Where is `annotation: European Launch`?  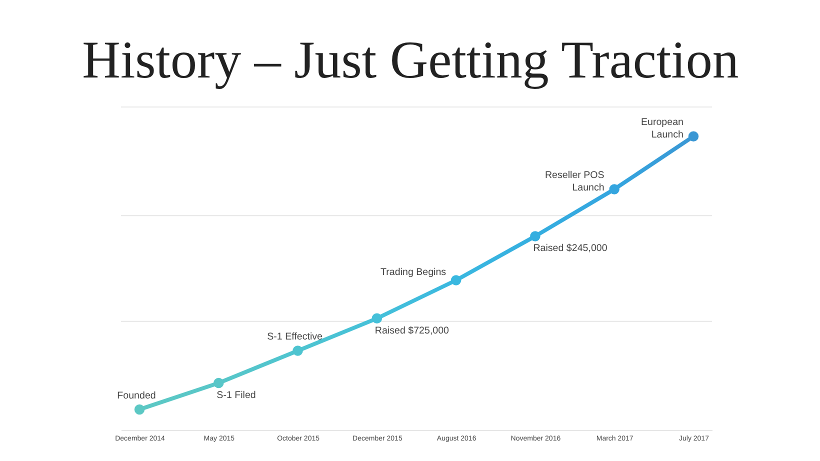 annotation: European Launch is located at coordinates (662, 129).